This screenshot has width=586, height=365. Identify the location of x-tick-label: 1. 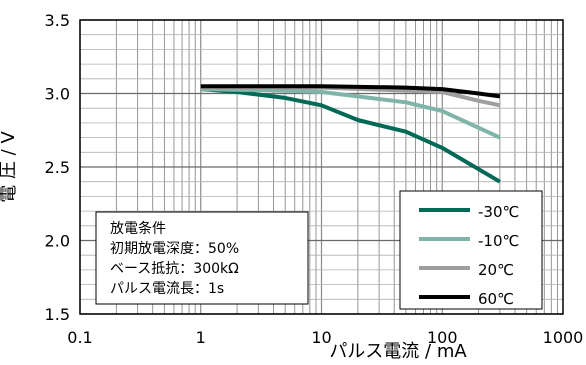
(201, 337).